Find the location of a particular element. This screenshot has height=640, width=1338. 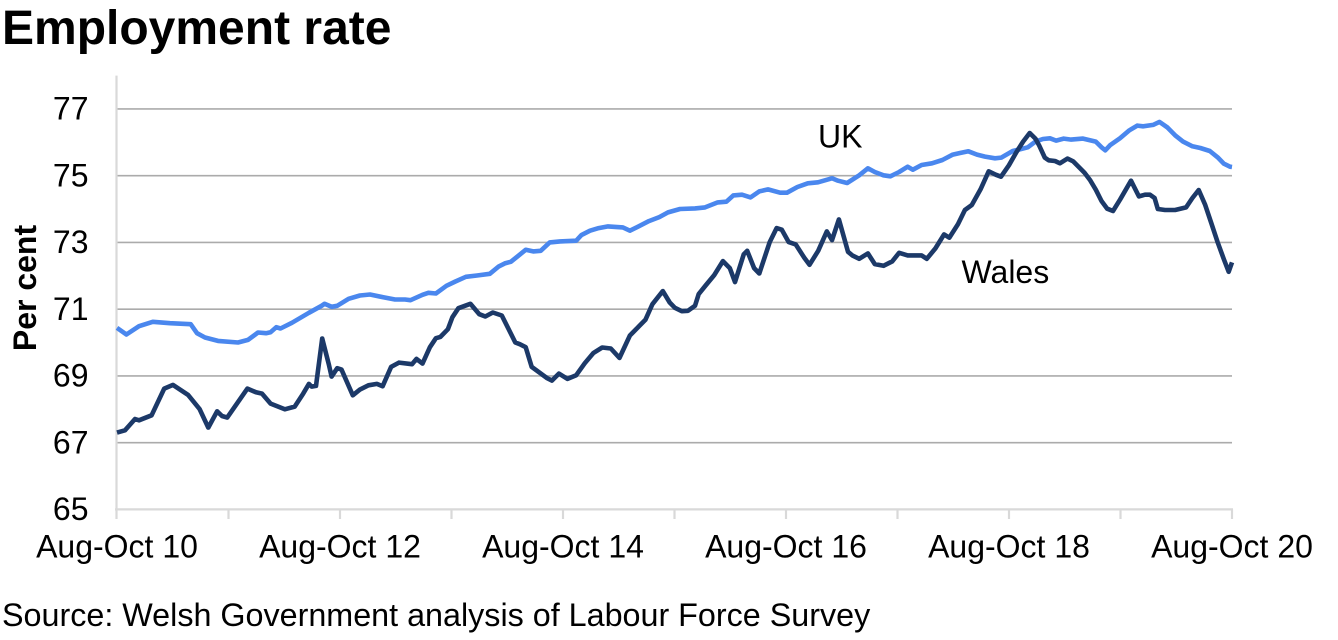

svg-text: Aug-Oct 20 is located at coordinates (1232, 546).